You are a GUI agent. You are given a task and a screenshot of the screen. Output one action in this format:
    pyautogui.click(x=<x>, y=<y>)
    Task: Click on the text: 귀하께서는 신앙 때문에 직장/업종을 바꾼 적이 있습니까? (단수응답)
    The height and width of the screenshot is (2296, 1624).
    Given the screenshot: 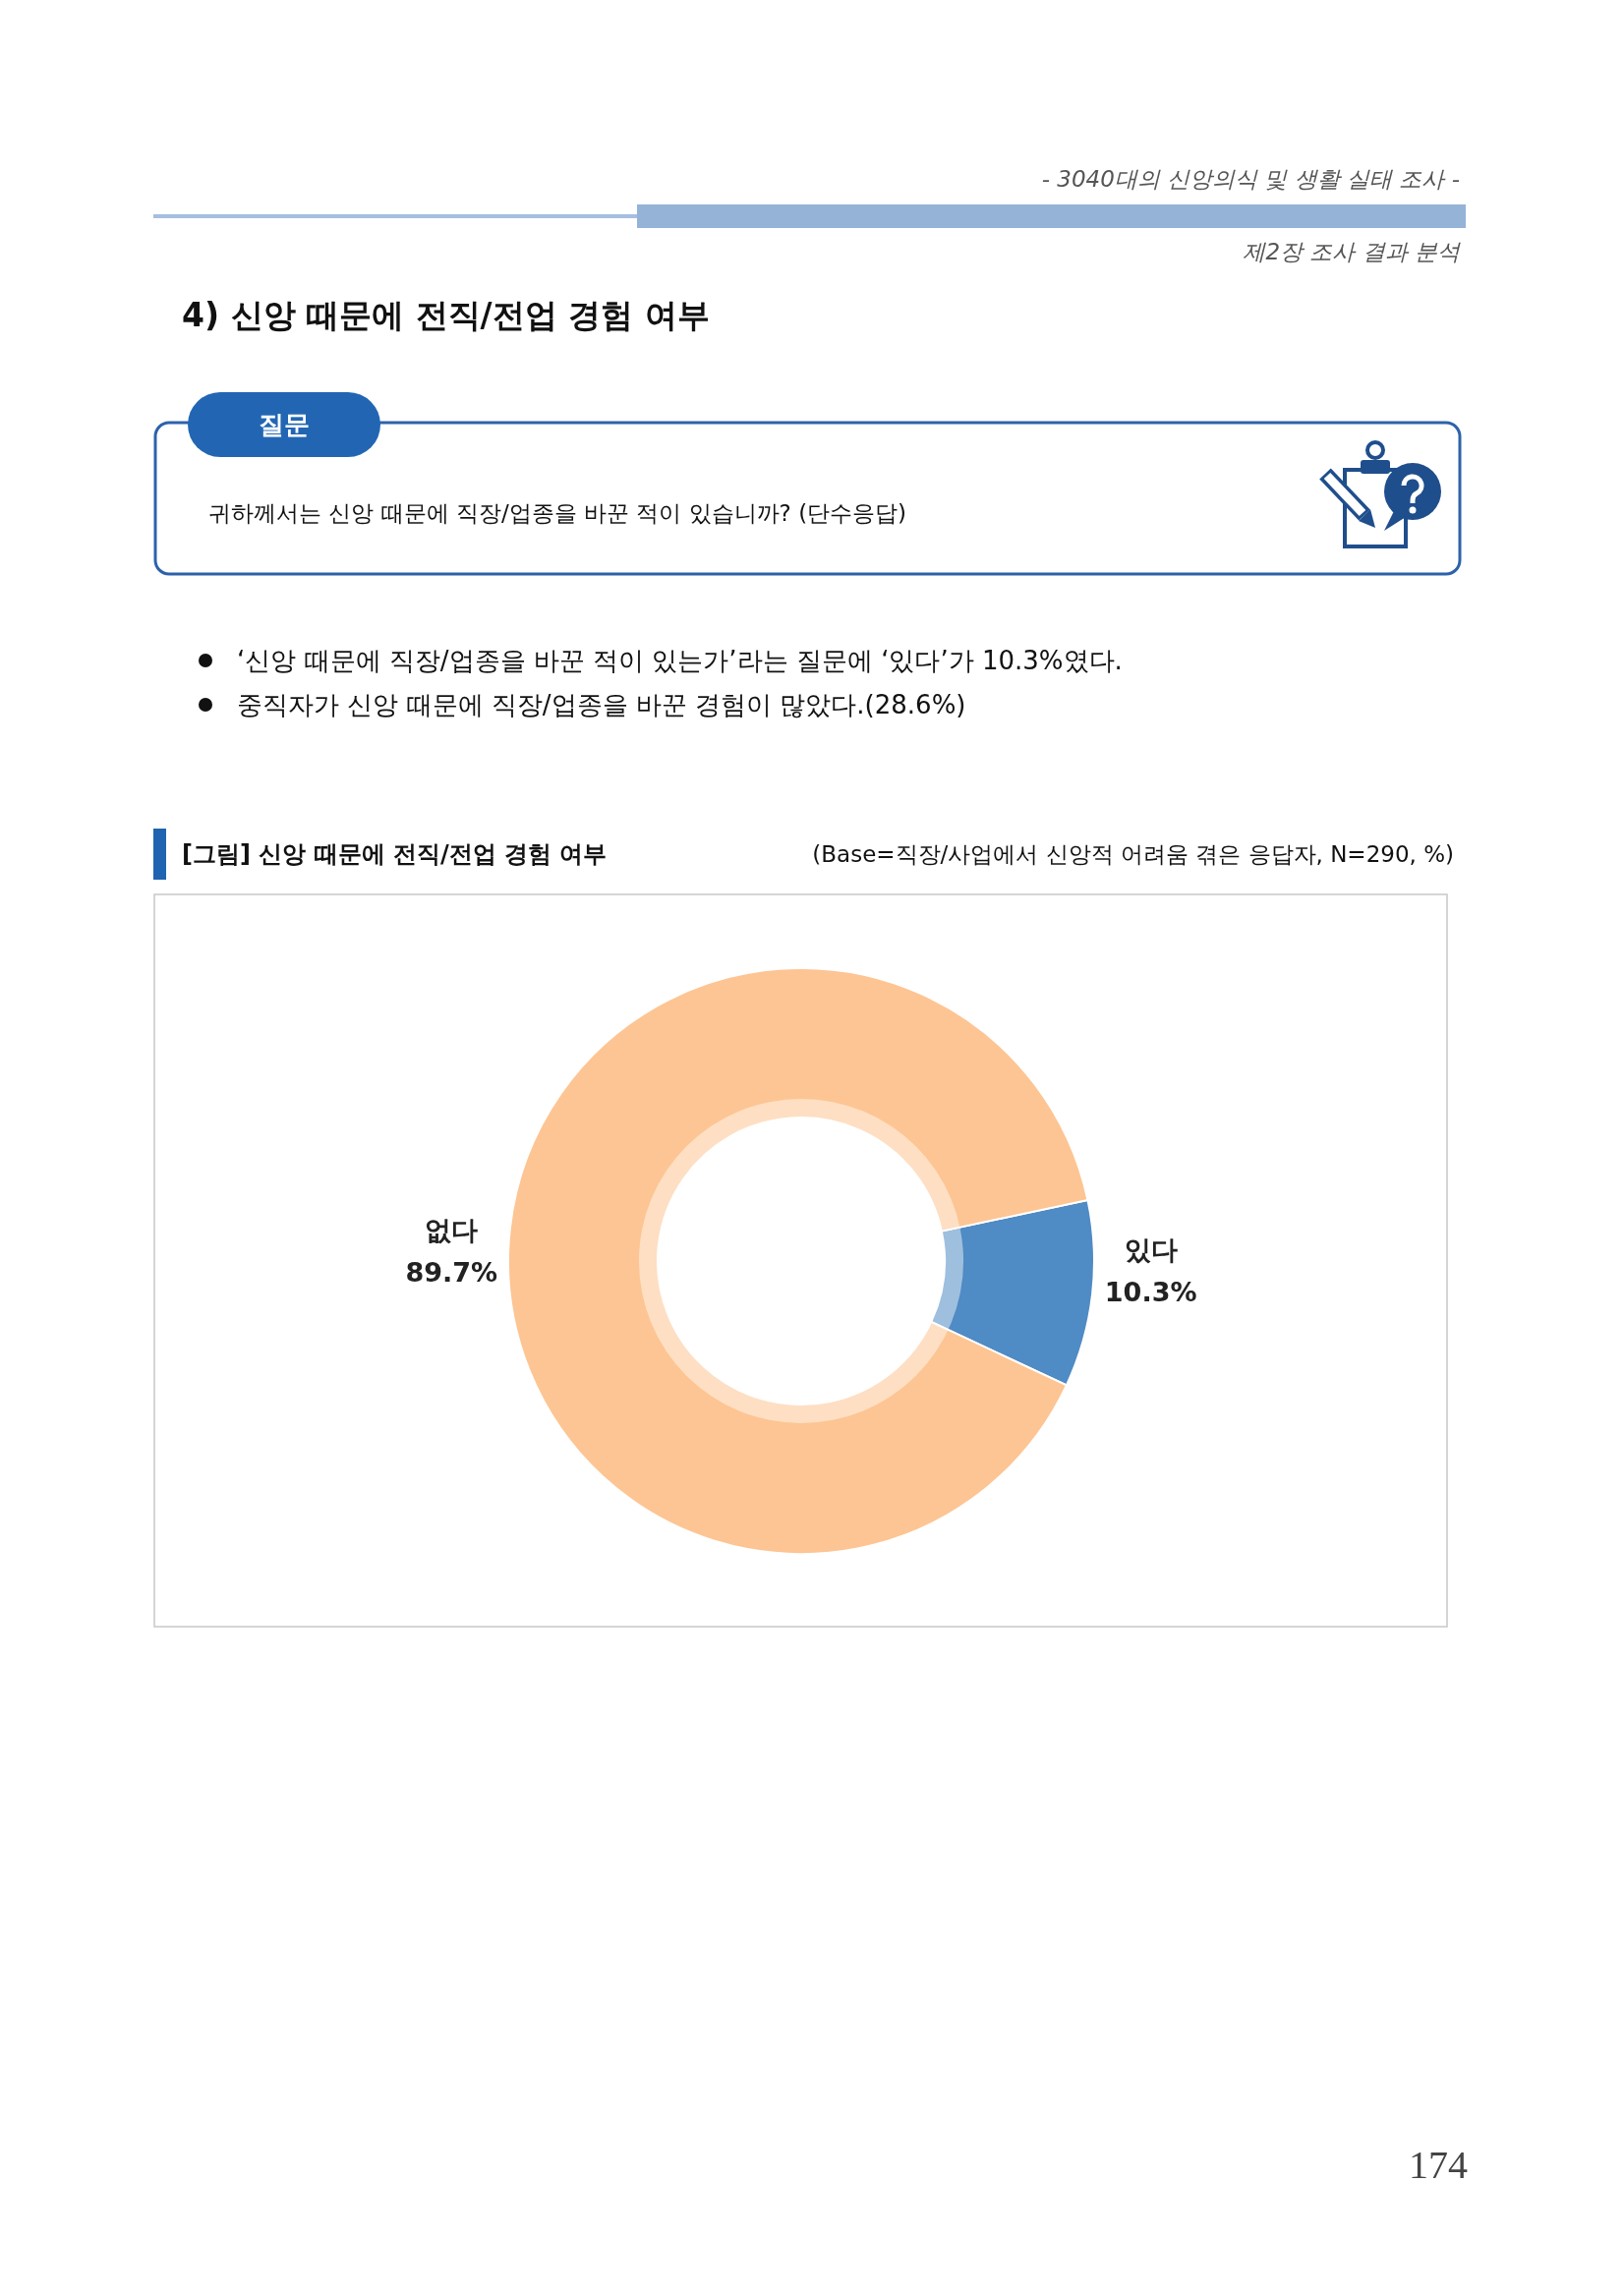 What is the action you would take?
    pyautogui.click(x=557, y=513)
    